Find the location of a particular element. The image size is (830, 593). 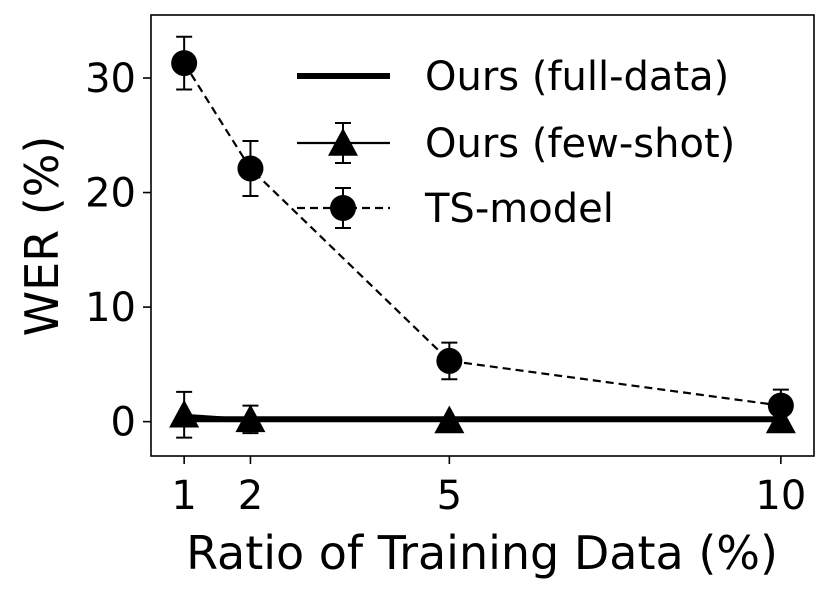

legend-label: TS-model is located at coordinates (519, 209).